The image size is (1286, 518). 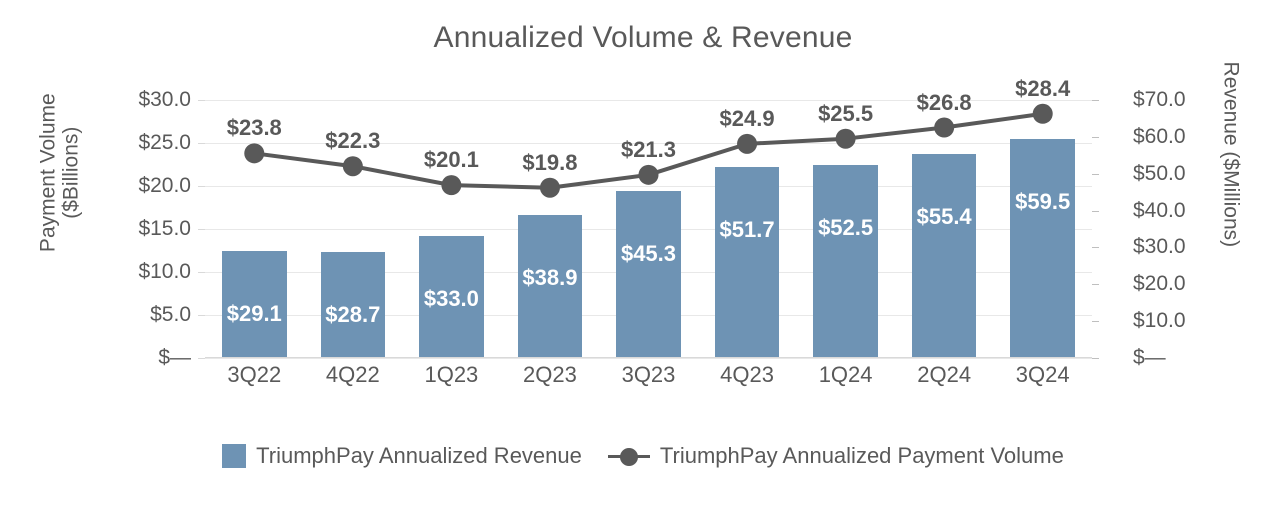 I want to click on x-axis-category-label: 2Q24, so click(x=944, y=374).